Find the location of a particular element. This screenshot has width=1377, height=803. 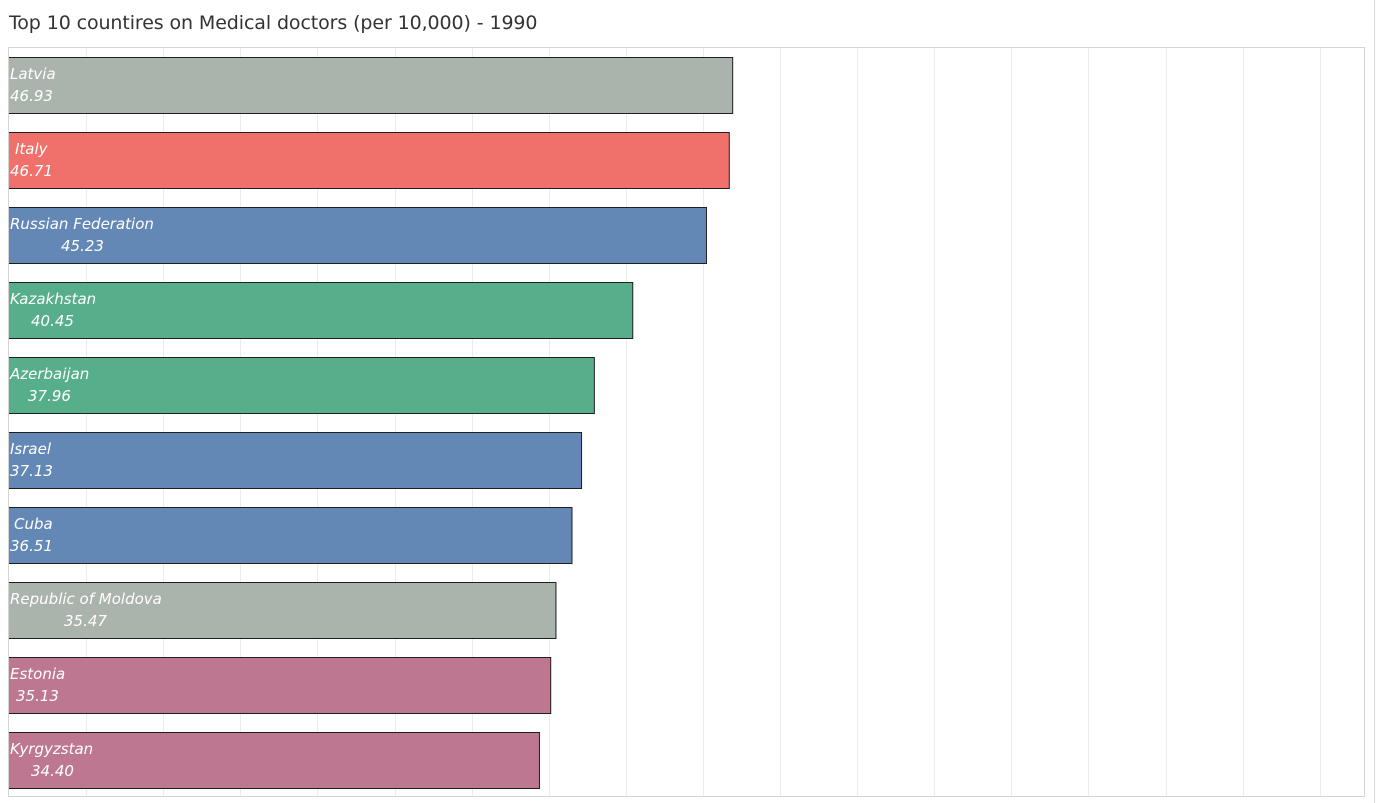

bar-value-label: 46.93 is located at coordinates (31, 96).